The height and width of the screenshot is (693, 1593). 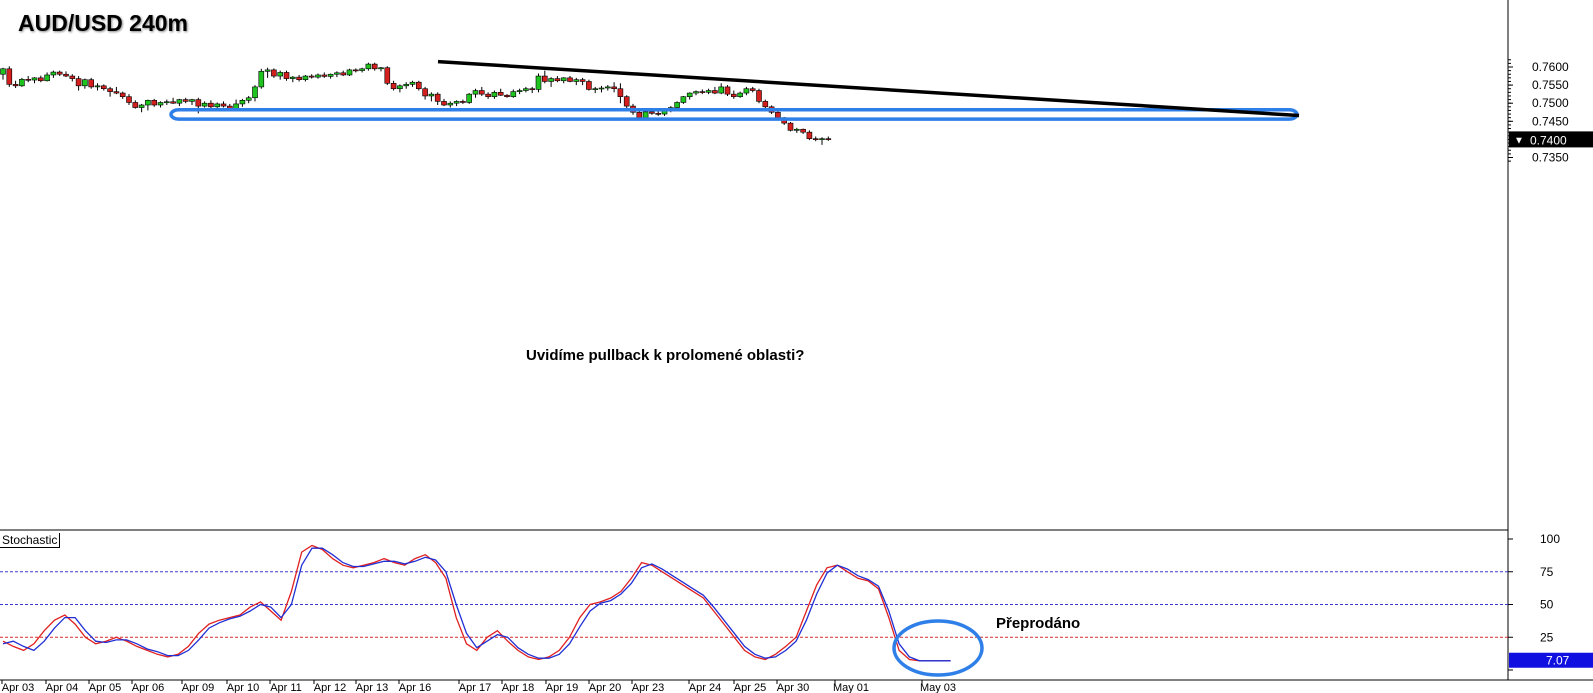 What do you see at coordinates (330, 687) in the screenshot?
I see `time-label: Apr 12` at bounding box center [330, 687].